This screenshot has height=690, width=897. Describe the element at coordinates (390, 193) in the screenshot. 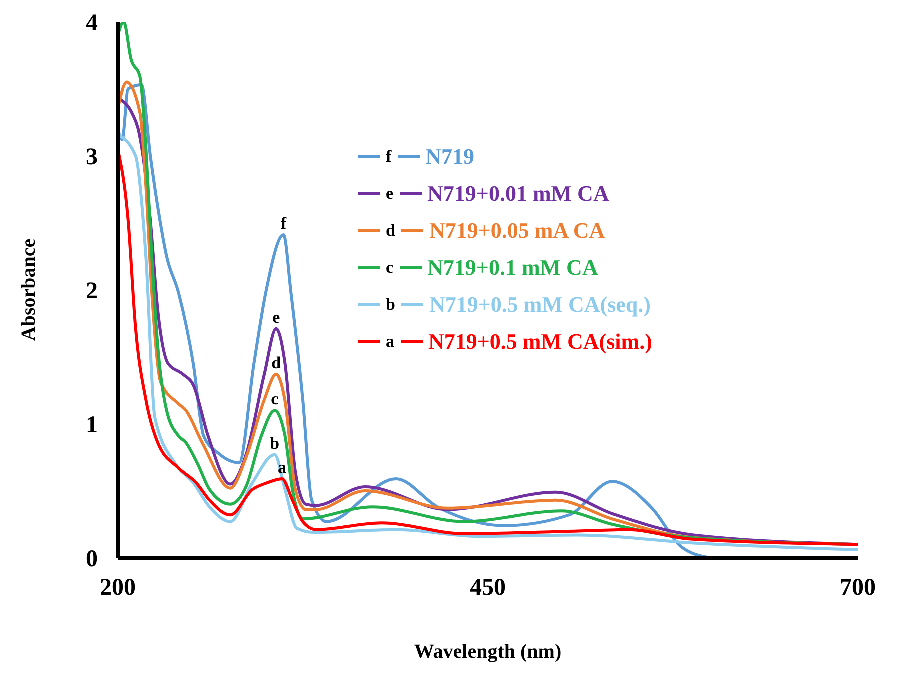

I see `text: e` at that location.